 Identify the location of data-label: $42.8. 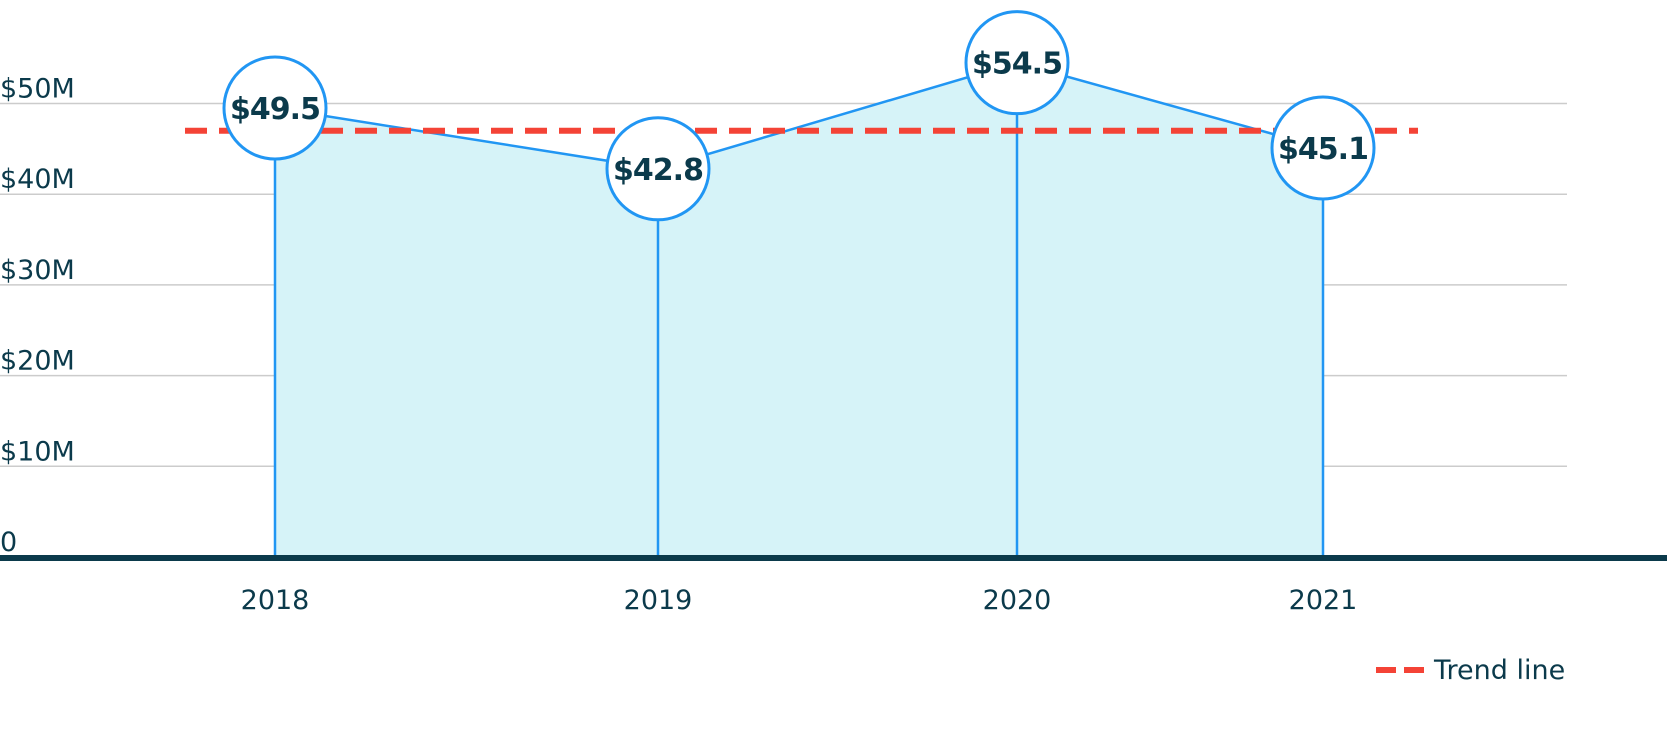
(658, 170).